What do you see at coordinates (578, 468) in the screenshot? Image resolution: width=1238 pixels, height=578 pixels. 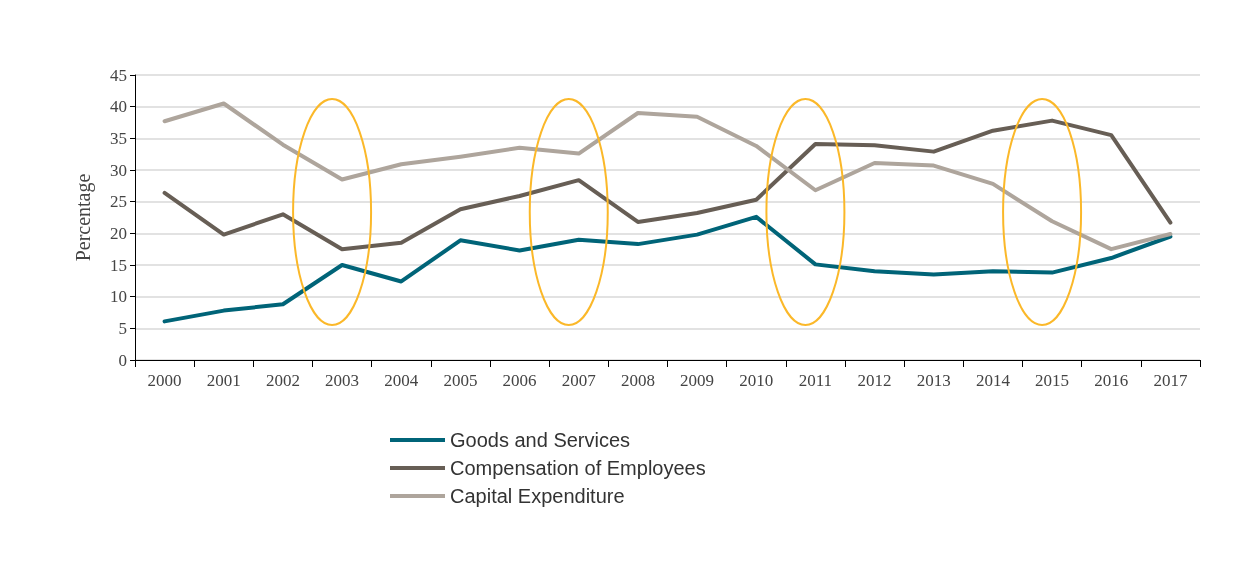 I see `legend-label: Compensation of Employees` at bounding box center [578, 468].